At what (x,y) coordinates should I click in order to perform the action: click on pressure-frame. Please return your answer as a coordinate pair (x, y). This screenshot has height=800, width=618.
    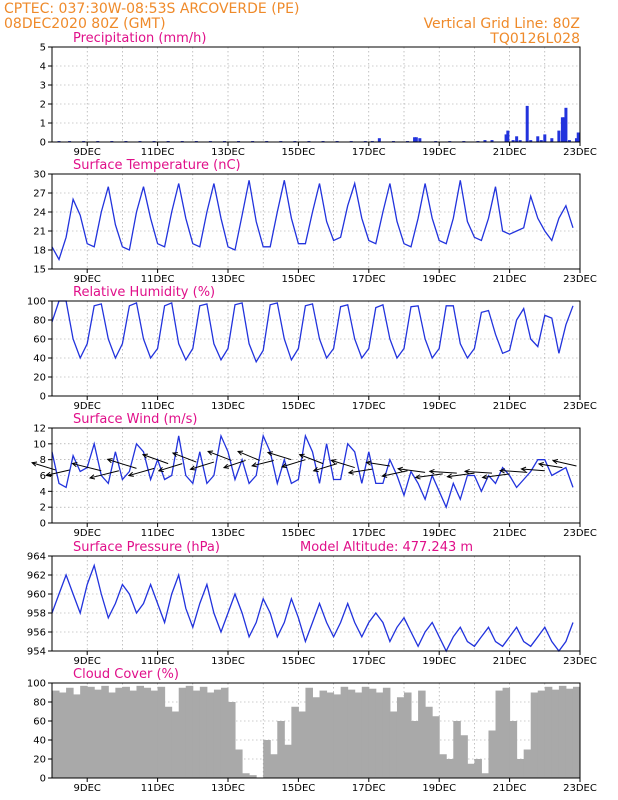
    Looking at the image, I should click on (316, 603).